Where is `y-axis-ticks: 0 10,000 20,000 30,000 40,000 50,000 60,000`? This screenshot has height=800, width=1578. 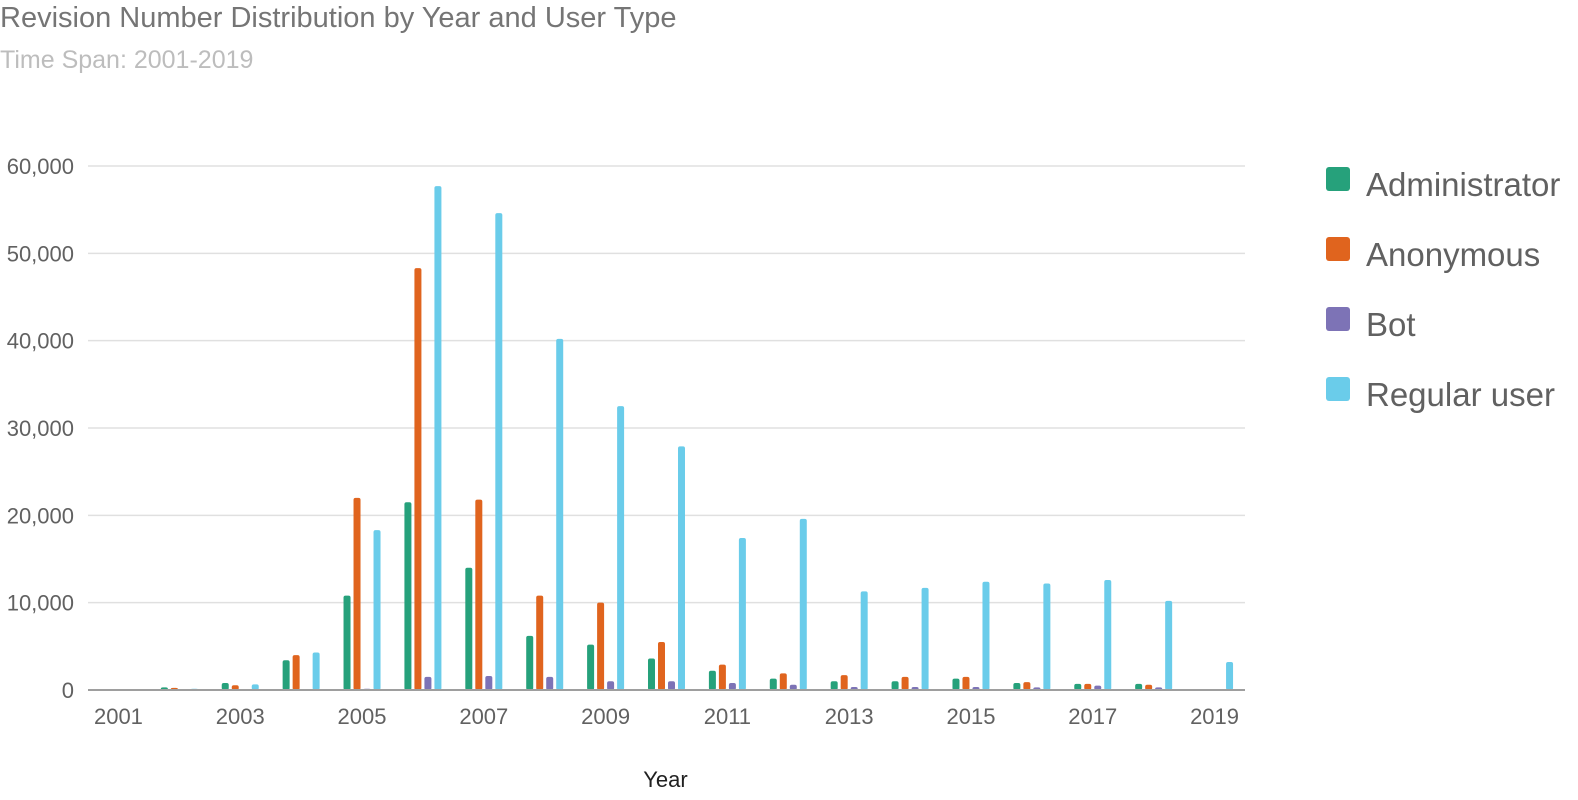 y-axis-ticks: 0 10,000 20,000 30,000 40,000 50,000 60,000 is located at coordinates (40, 428).